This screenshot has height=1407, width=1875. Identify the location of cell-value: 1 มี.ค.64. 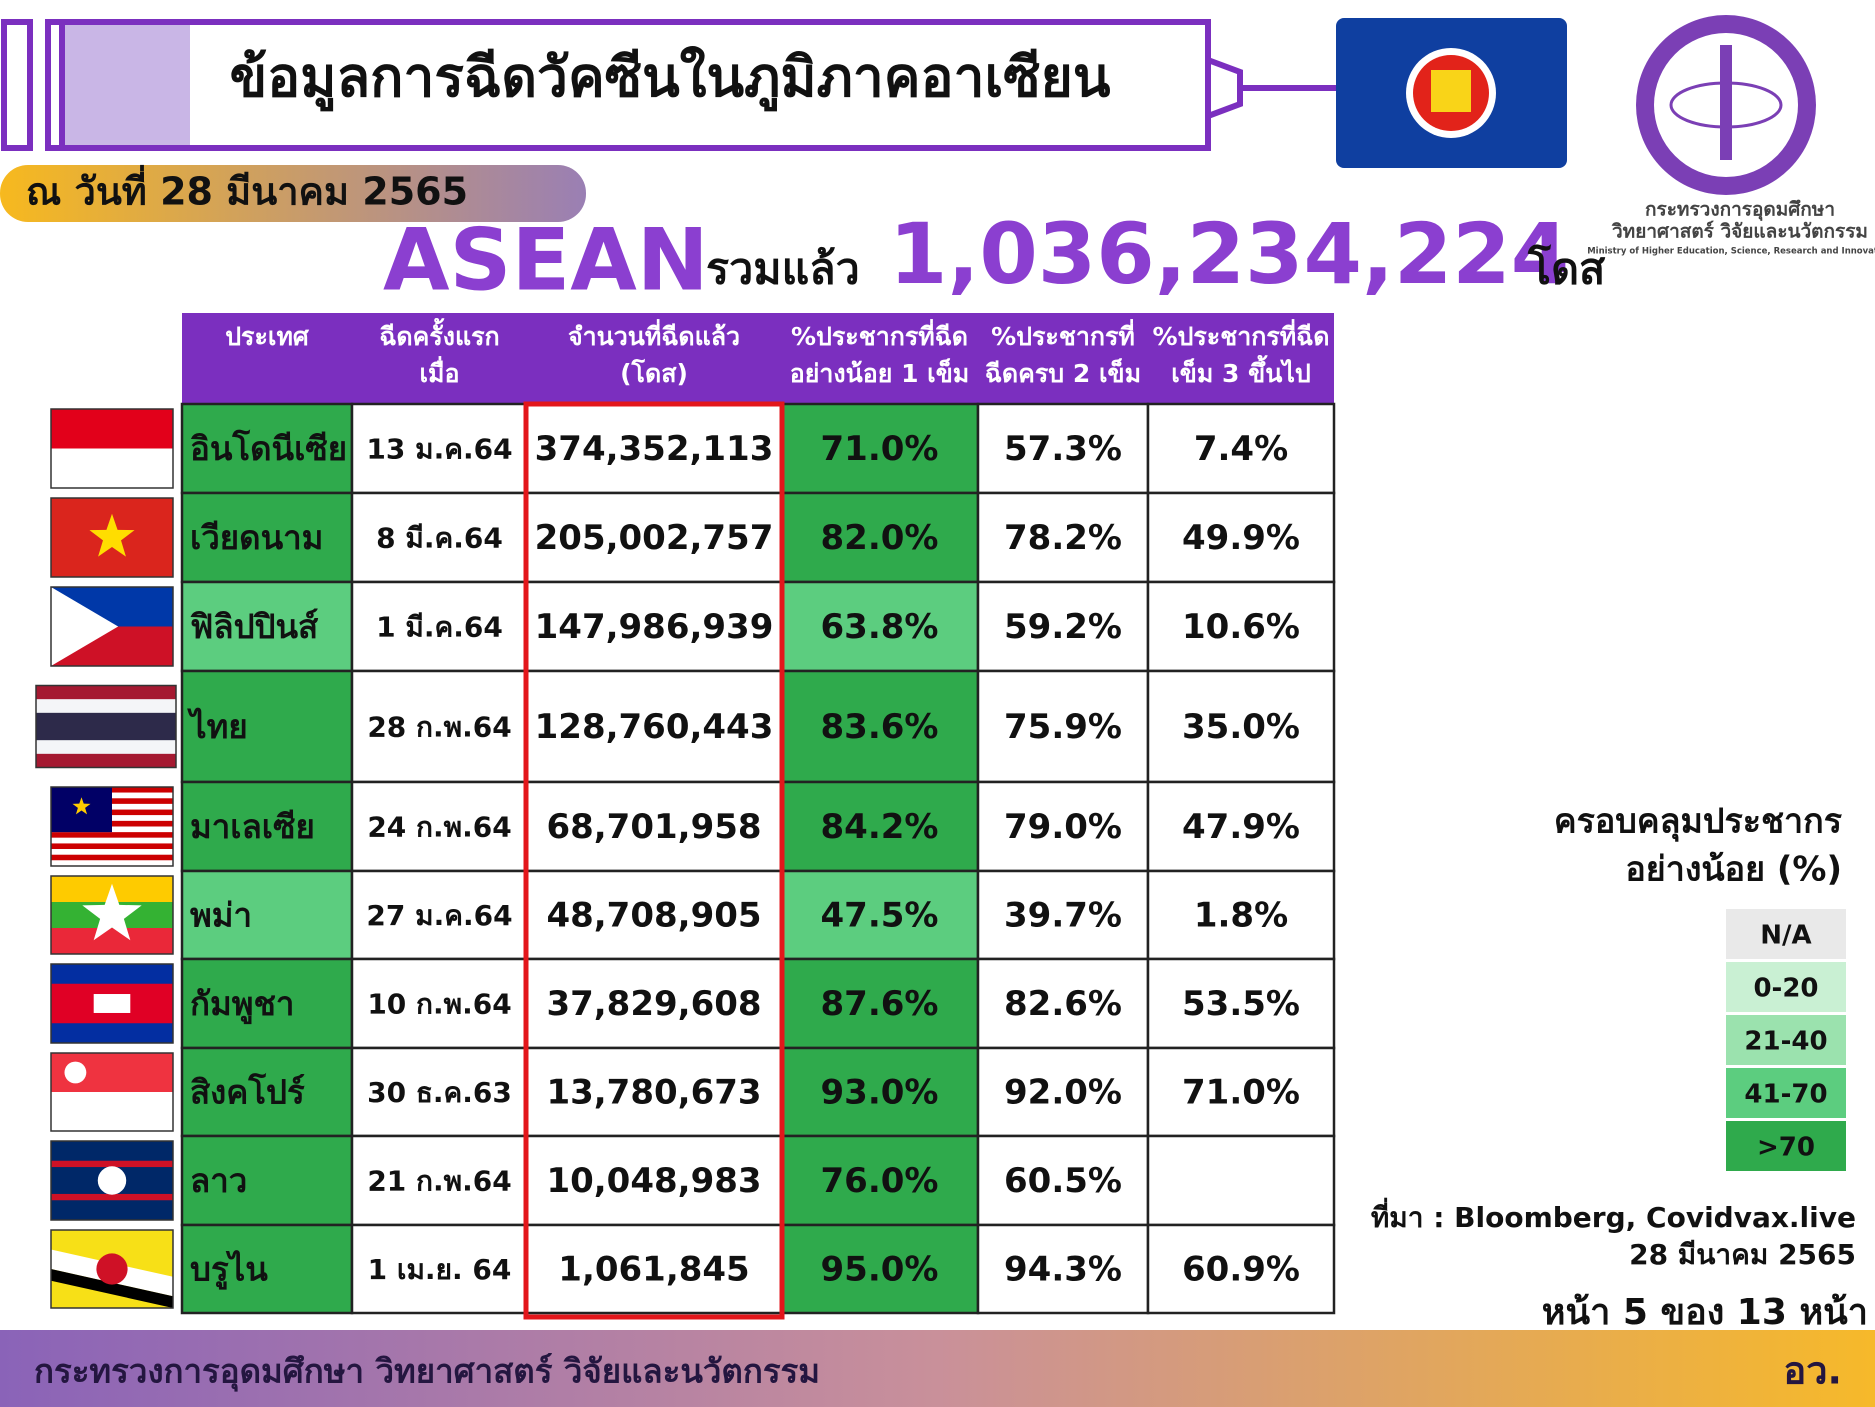
(439, 627).